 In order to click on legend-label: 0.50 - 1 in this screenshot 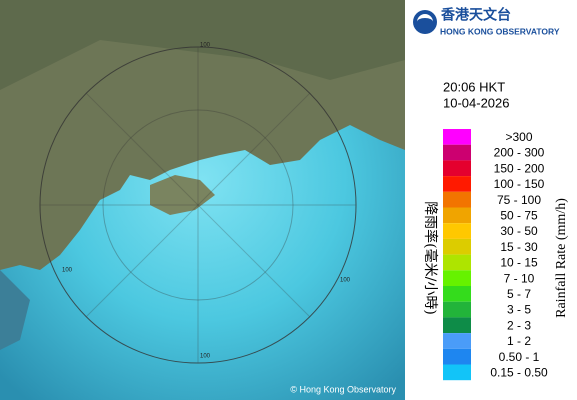, I will do `click(519, 357)`.